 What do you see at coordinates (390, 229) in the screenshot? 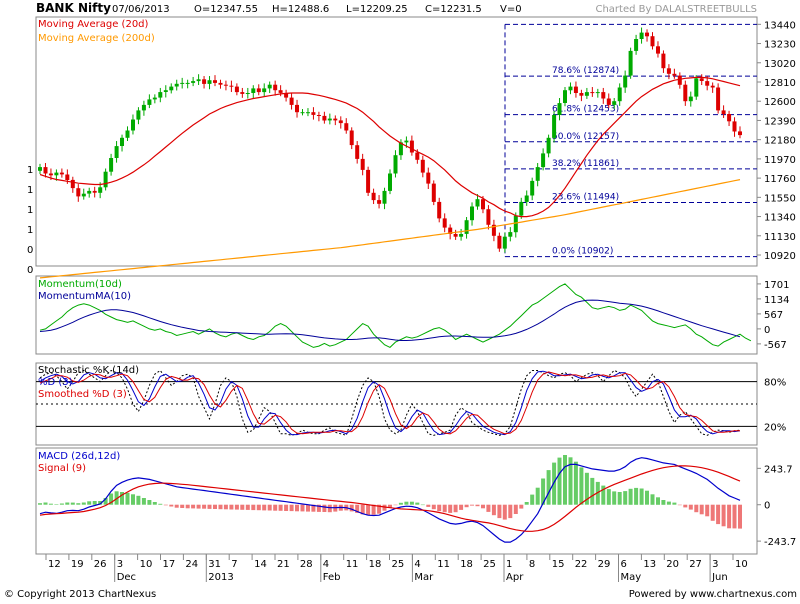
I see `ma200-line` at bounding box center [390, 229].